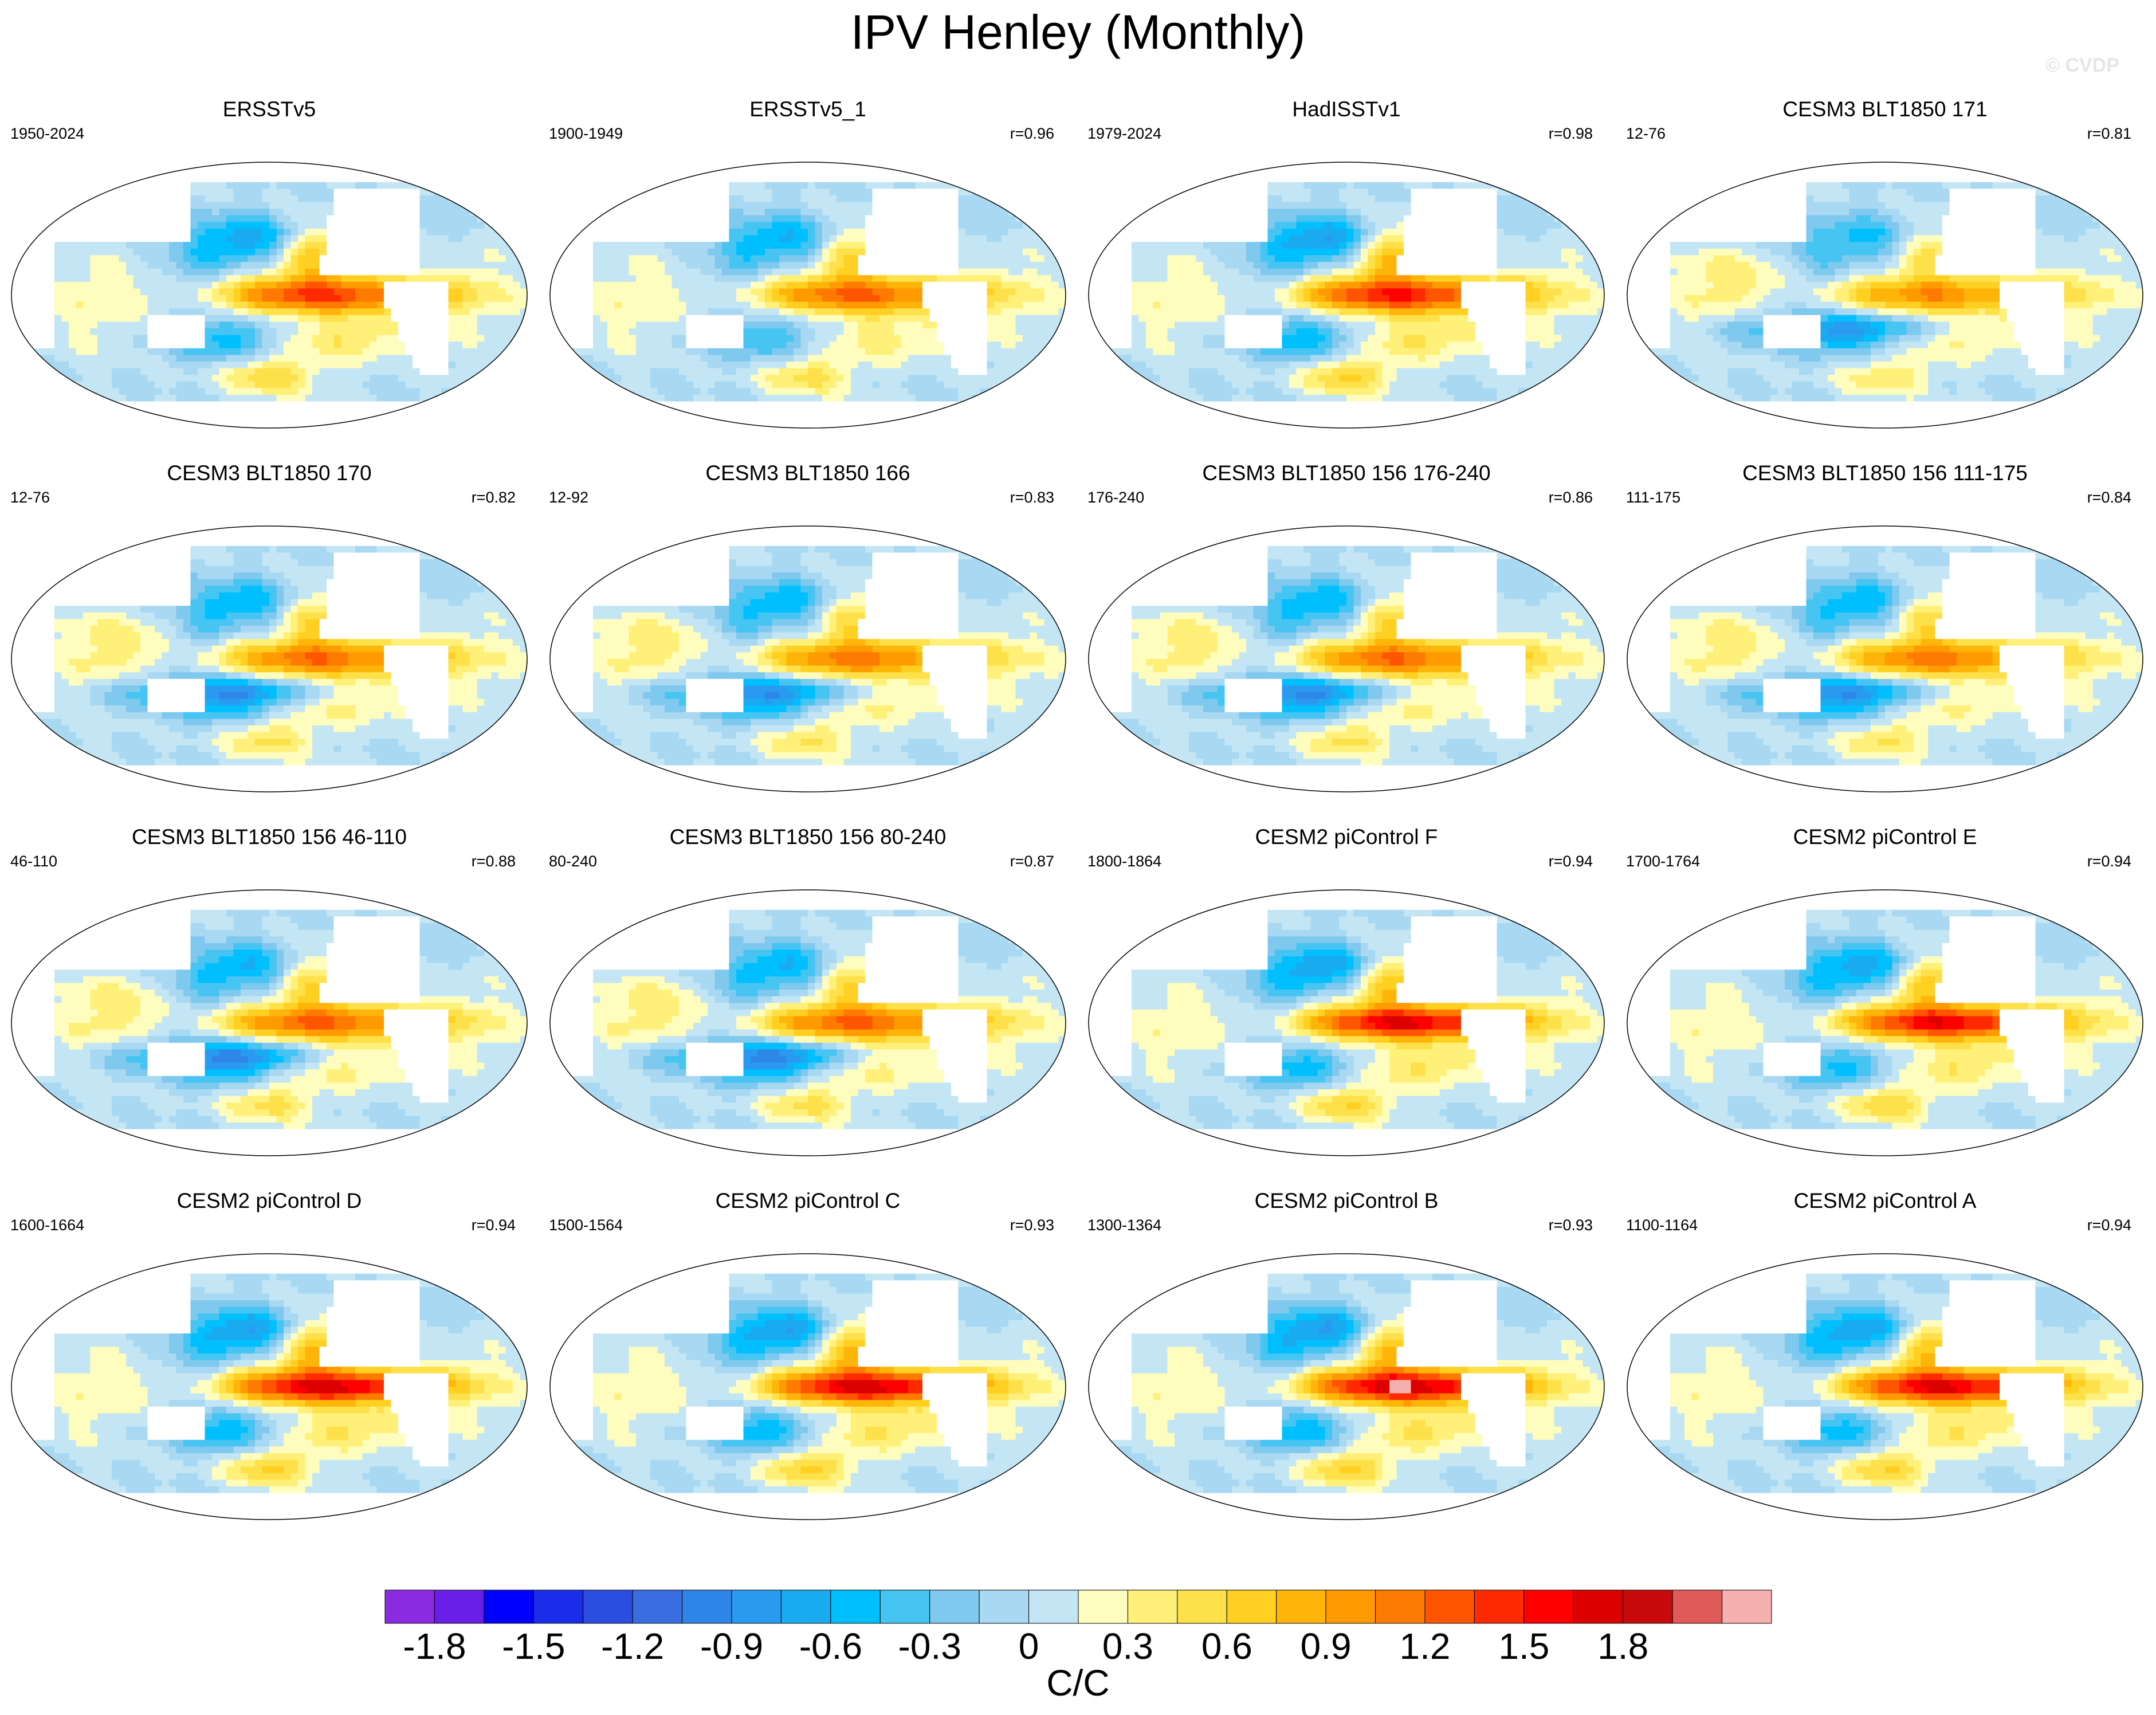 Image resolution: width=2156 pixels, height=1715 pixels. What do you see at coordinates (1885, 473) in the screenshot?
I see `panel-title: CESM3 BLT1850 156 111-175` at bounding box center [1885, 473].